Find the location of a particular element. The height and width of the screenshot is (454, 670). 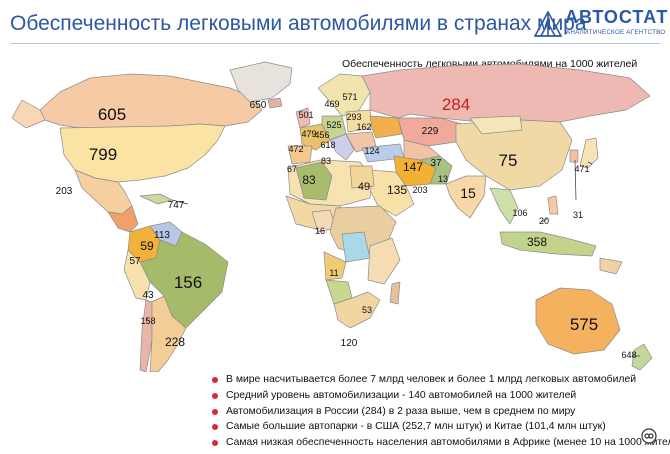

value-label-germany: 525 is located at coordinates (333, 125).